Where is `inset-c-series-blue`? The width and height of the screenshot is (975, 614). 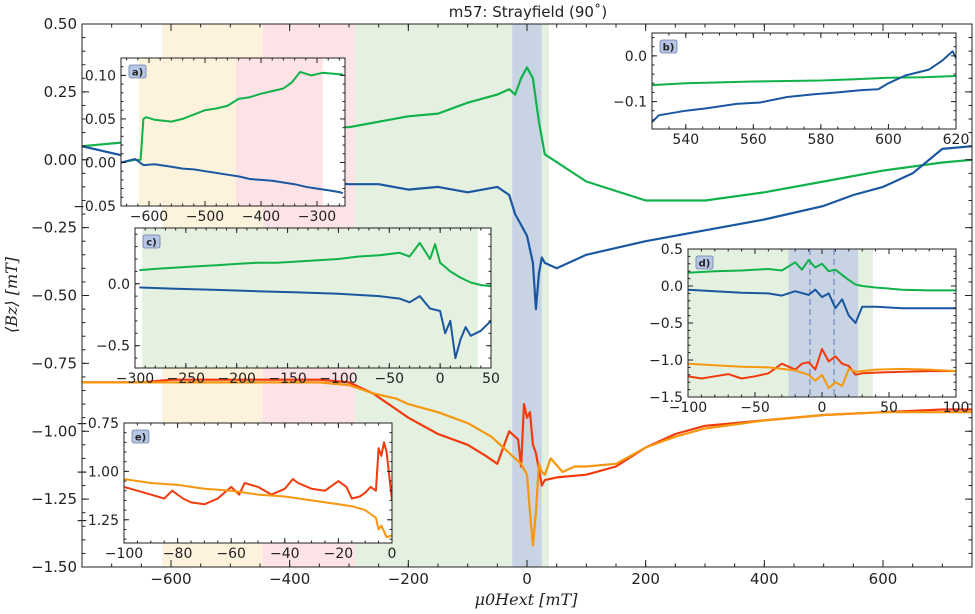 inset-c-series-blue is located at coordinates (315, 323).